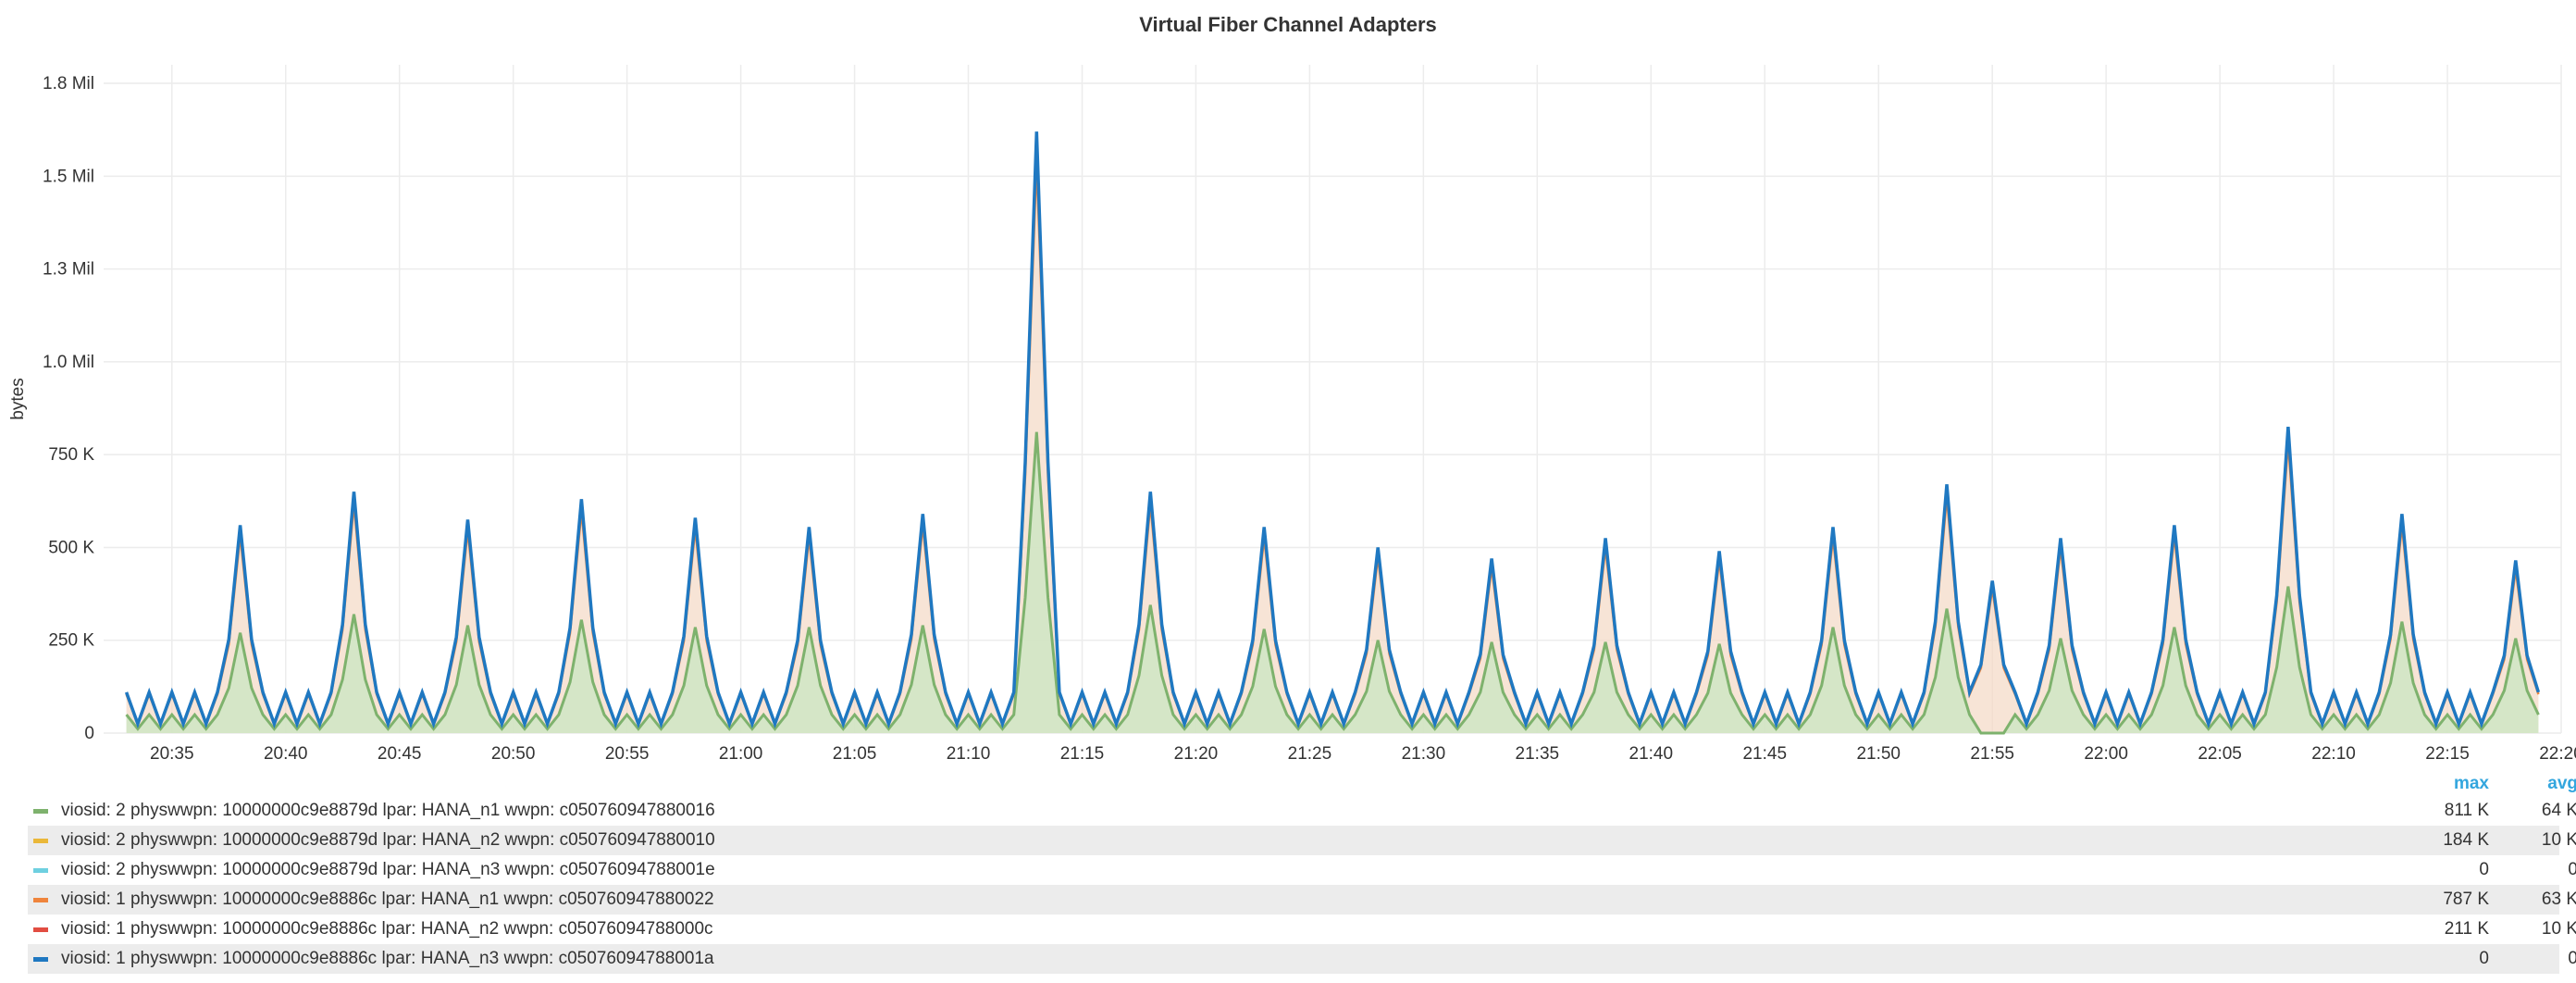 The image size is (2576, 983). Describe the element at coordinates (71, 455) in the screenshot. I see `y-tick-label: 750 K` at that location.